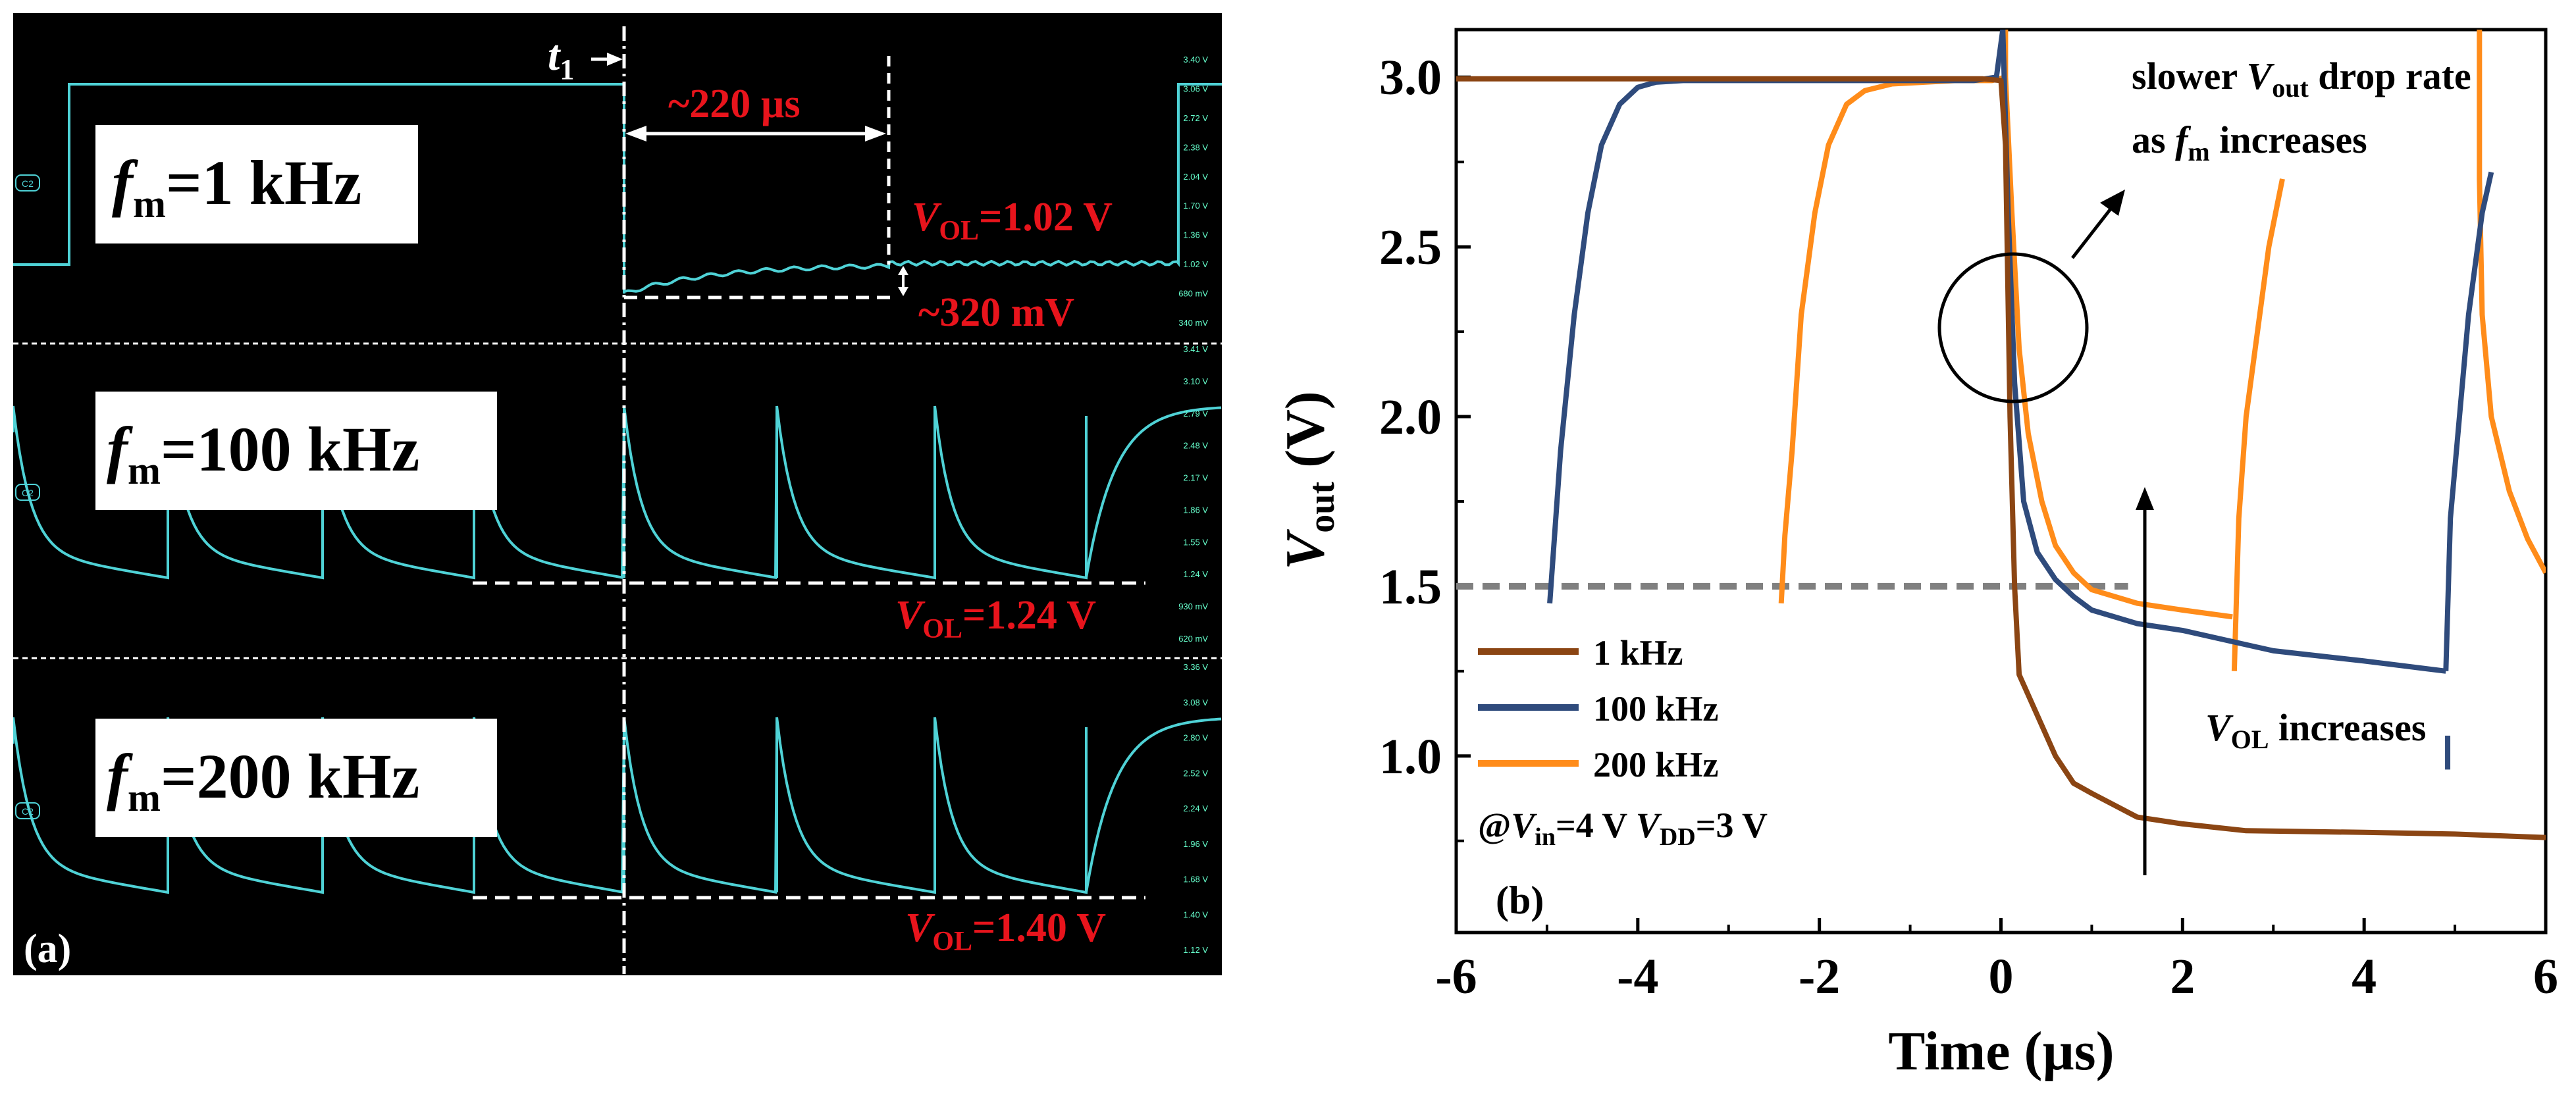 Image resolution: width=2576 pixels, height=1101 pixels. What do you see at coordinates (1195, 510) in the screenshot?
I see `scope-tick-label: 1.86 V` at bounding box center [1195, 510].